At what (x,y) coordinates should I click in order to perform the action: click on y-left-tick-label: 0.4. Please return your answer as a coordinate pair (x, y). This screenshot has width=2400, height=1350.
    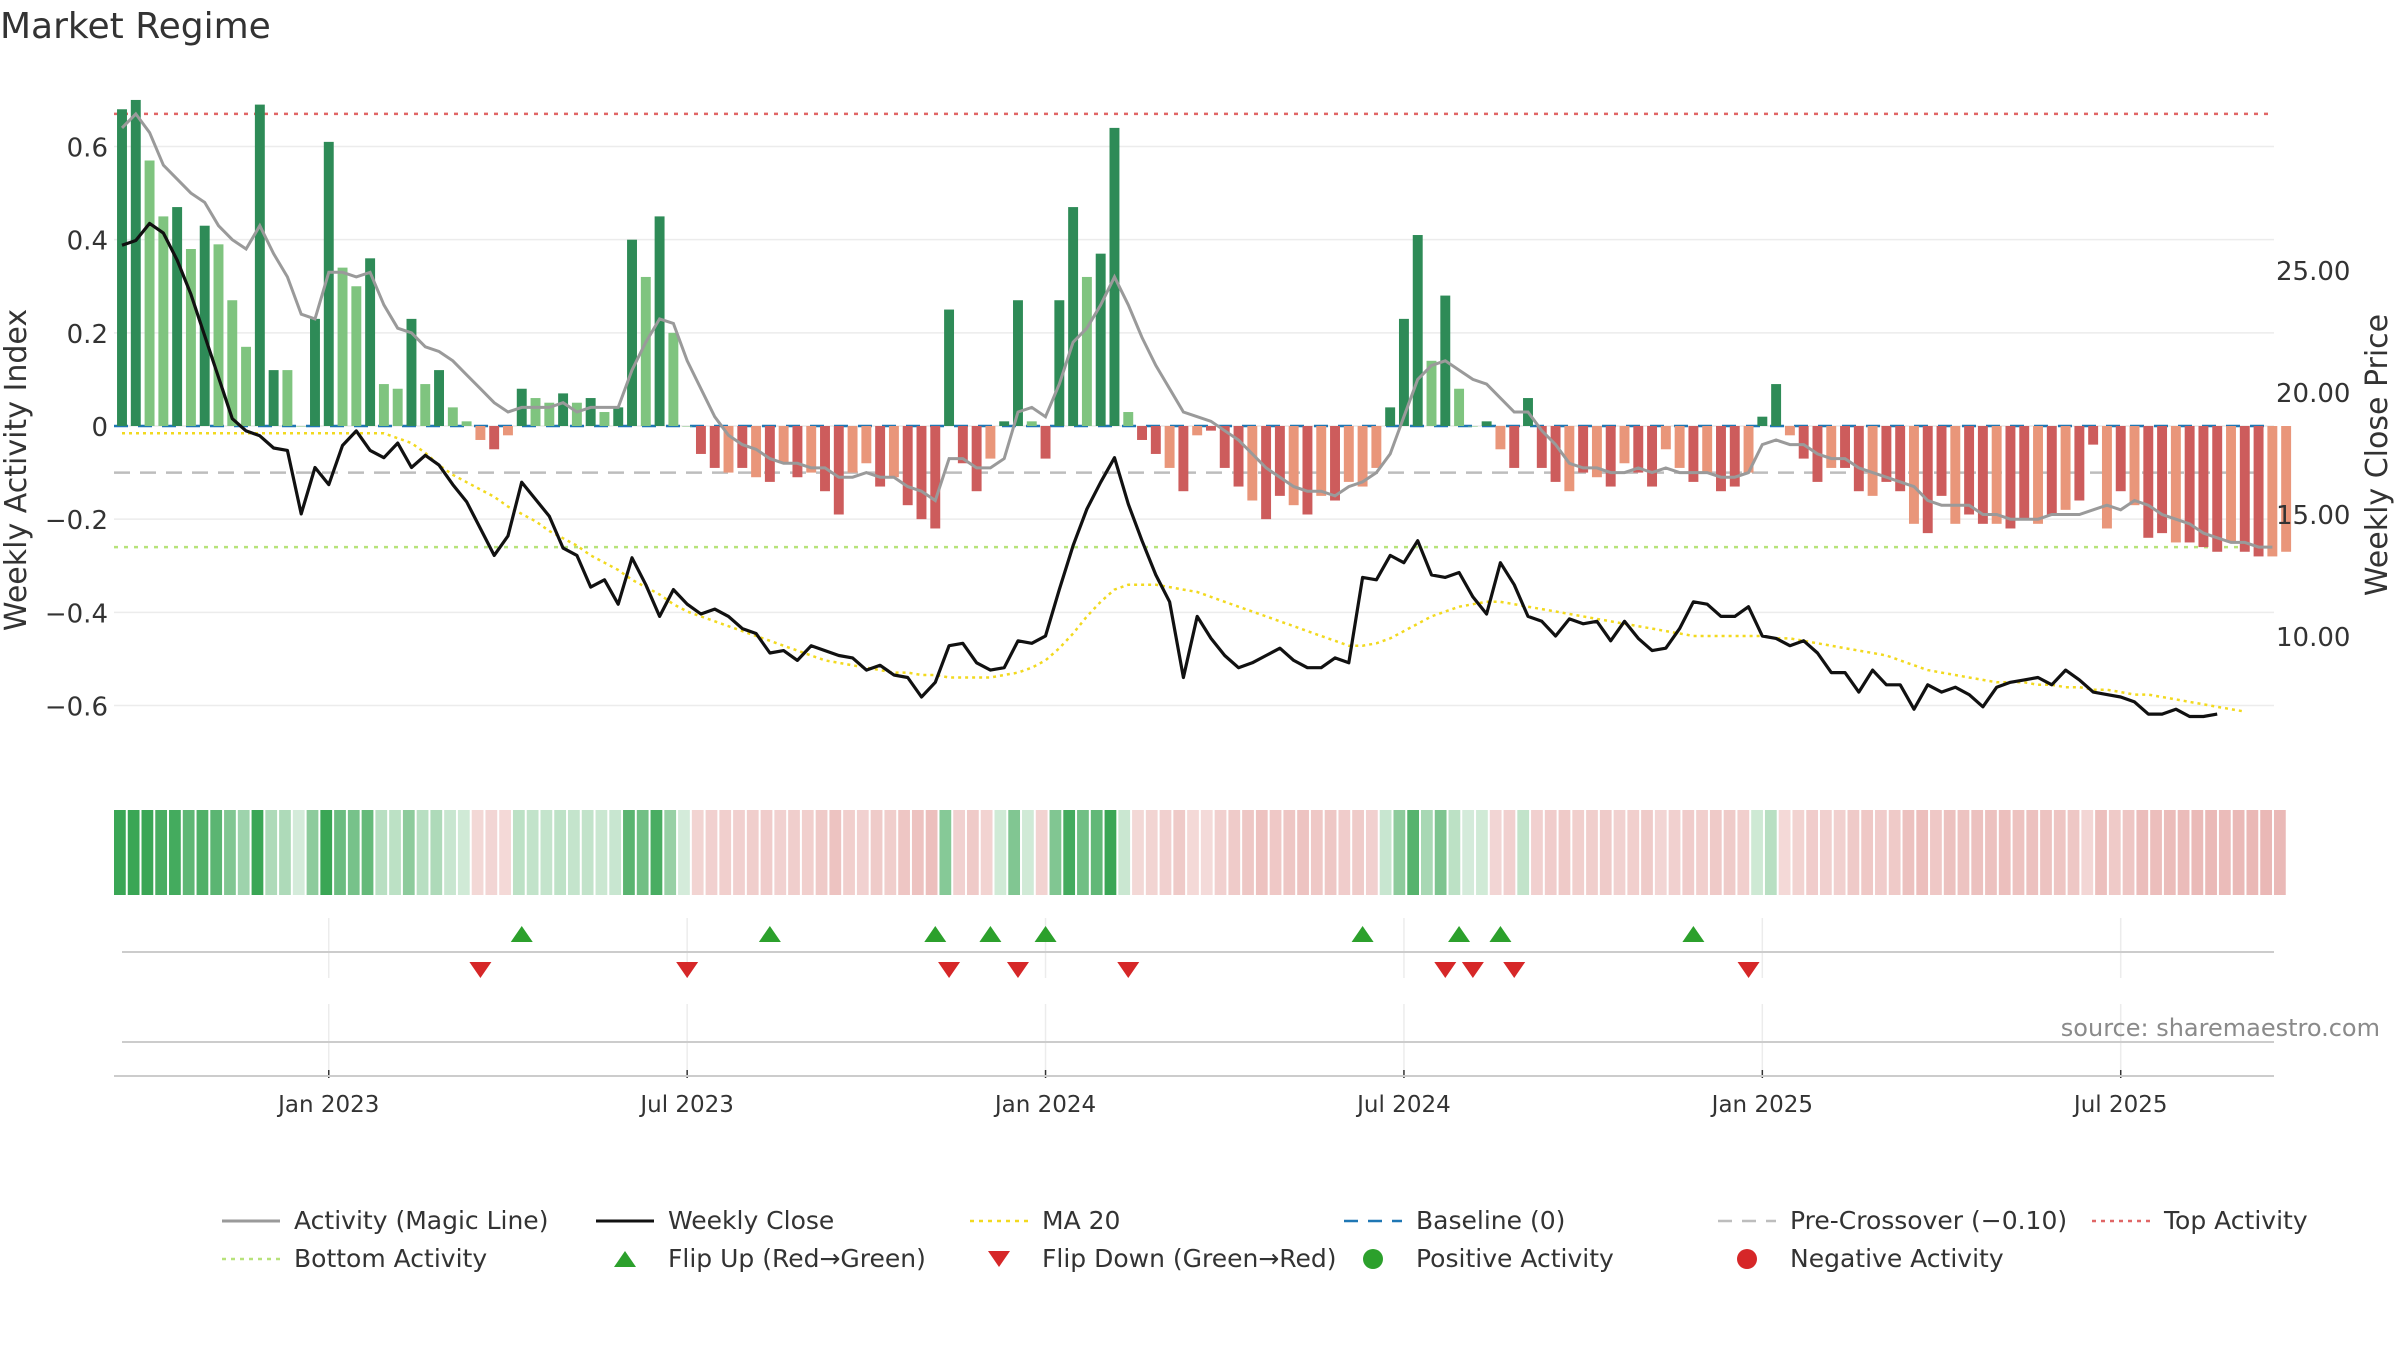
    Looking at the image, I should click on (87, 242).